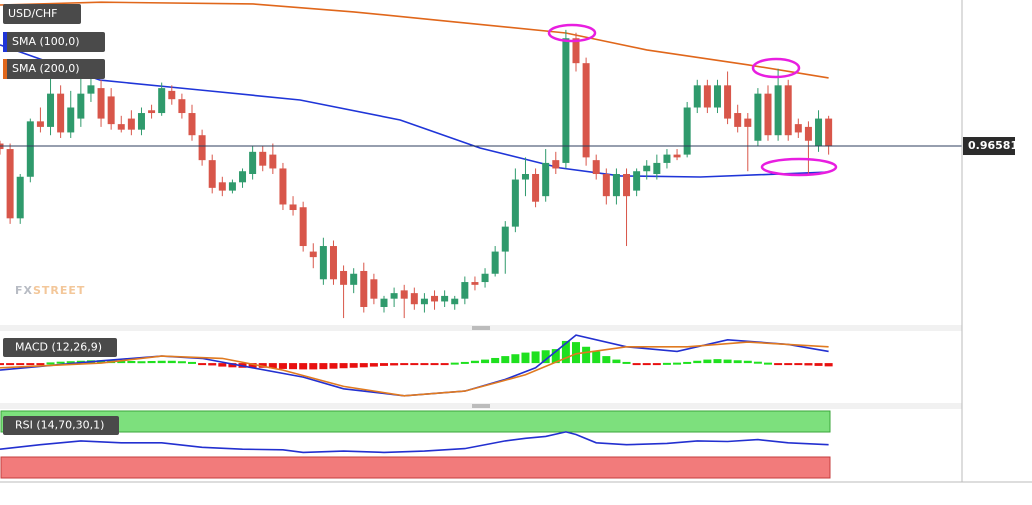 The height and width of the screenshot is (505, 1032). I want to click on last-price-box, so click(989, 146).